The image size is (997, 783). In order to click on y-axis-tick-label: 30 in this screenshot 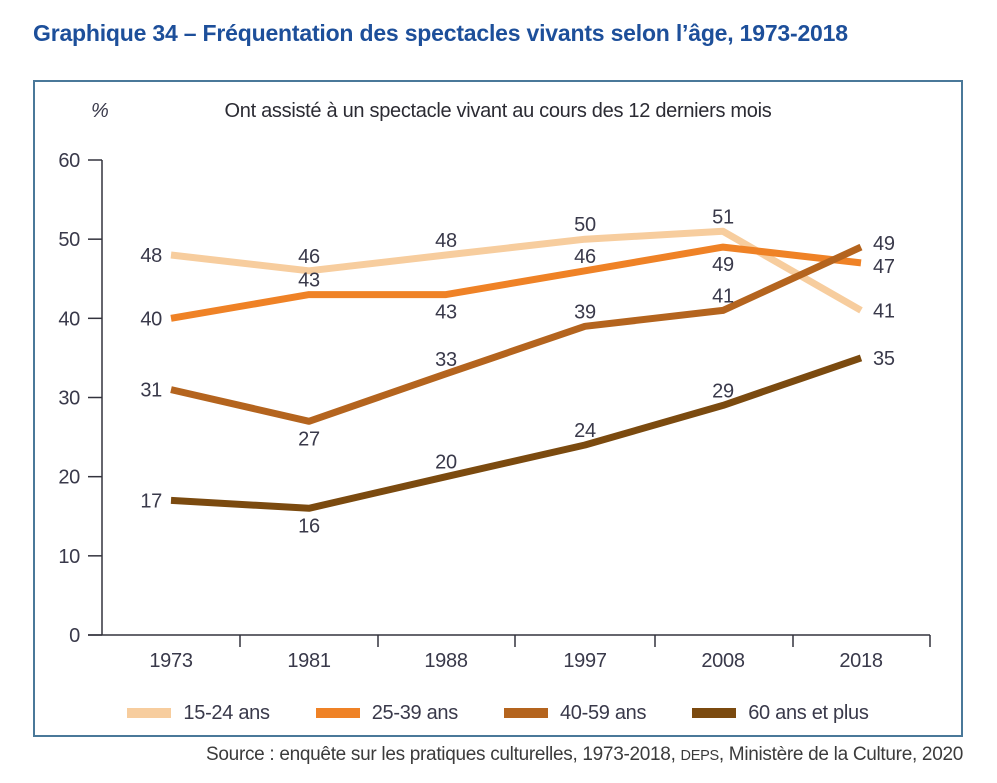, I will do `click(69, 399)`.